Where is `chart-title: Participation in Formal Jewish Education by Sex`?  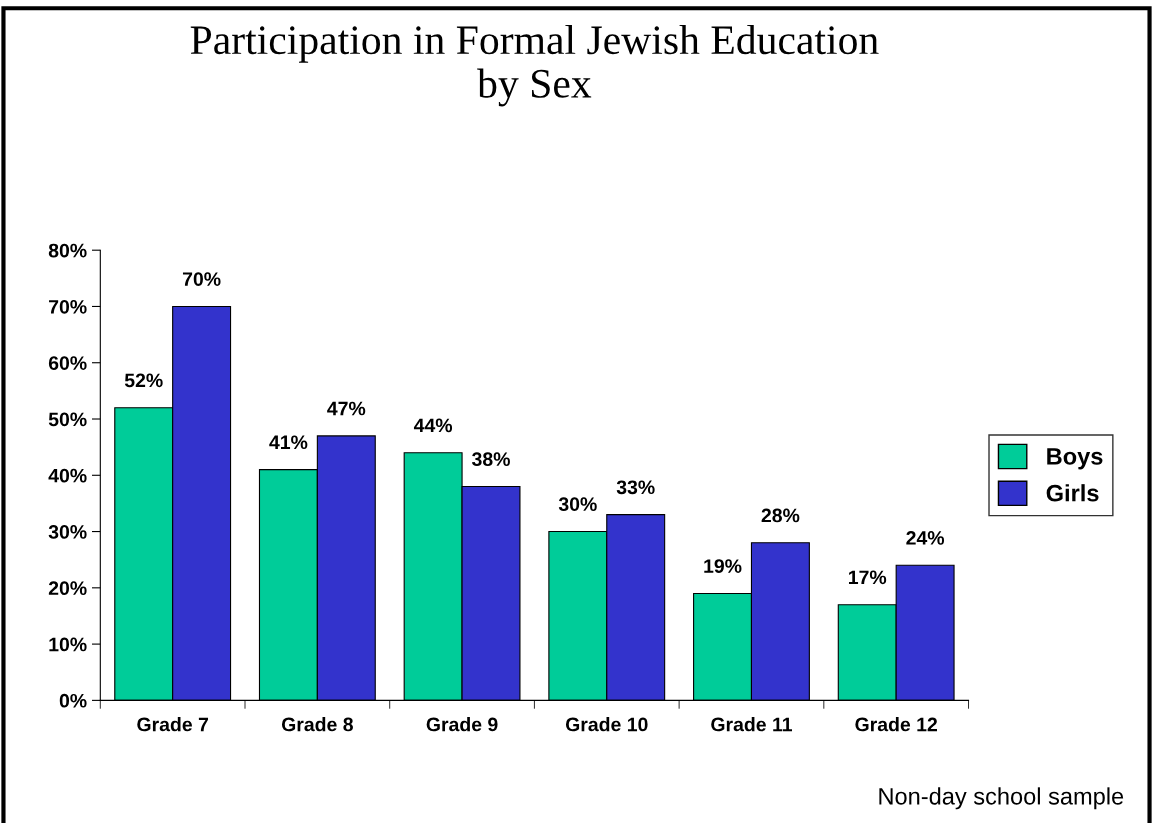
chart-title: Participation in Formal Jewish Education by Sex is located at coordinates (534, 65).